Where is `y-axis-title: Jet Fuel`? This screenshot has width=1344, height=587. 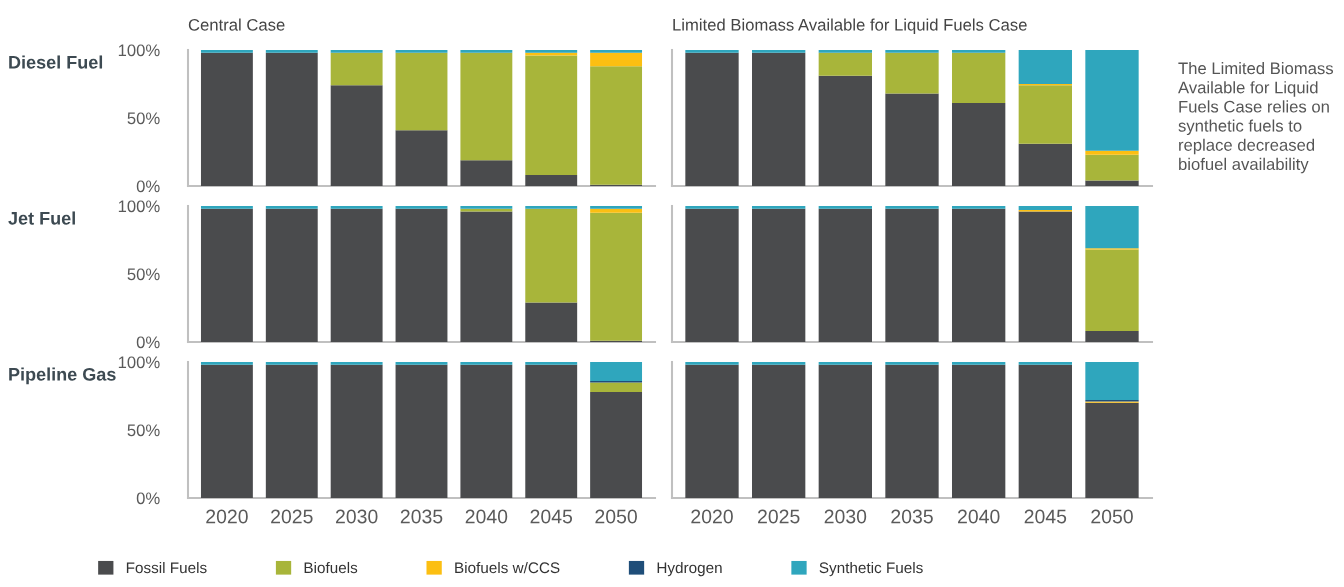 y-axis-title: Jet Fuel is located at coordinates (41, 218).